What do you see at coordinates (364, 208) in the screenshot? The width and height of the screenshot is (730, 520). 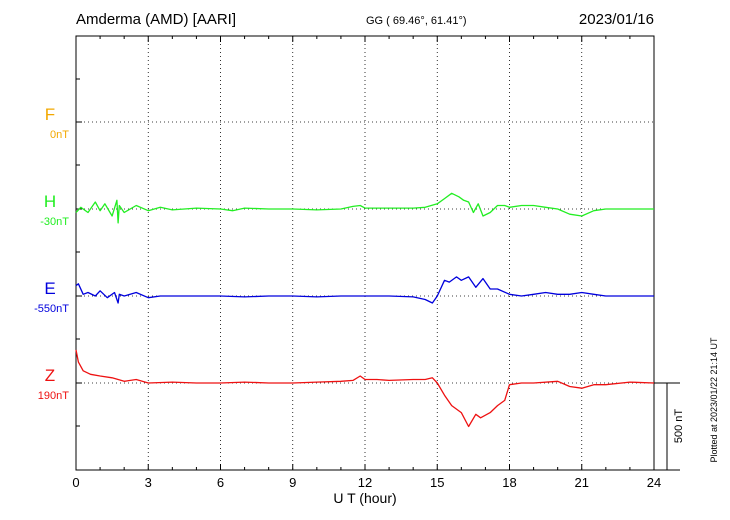 I see `series-line-h` at bounding box center [364, 208].